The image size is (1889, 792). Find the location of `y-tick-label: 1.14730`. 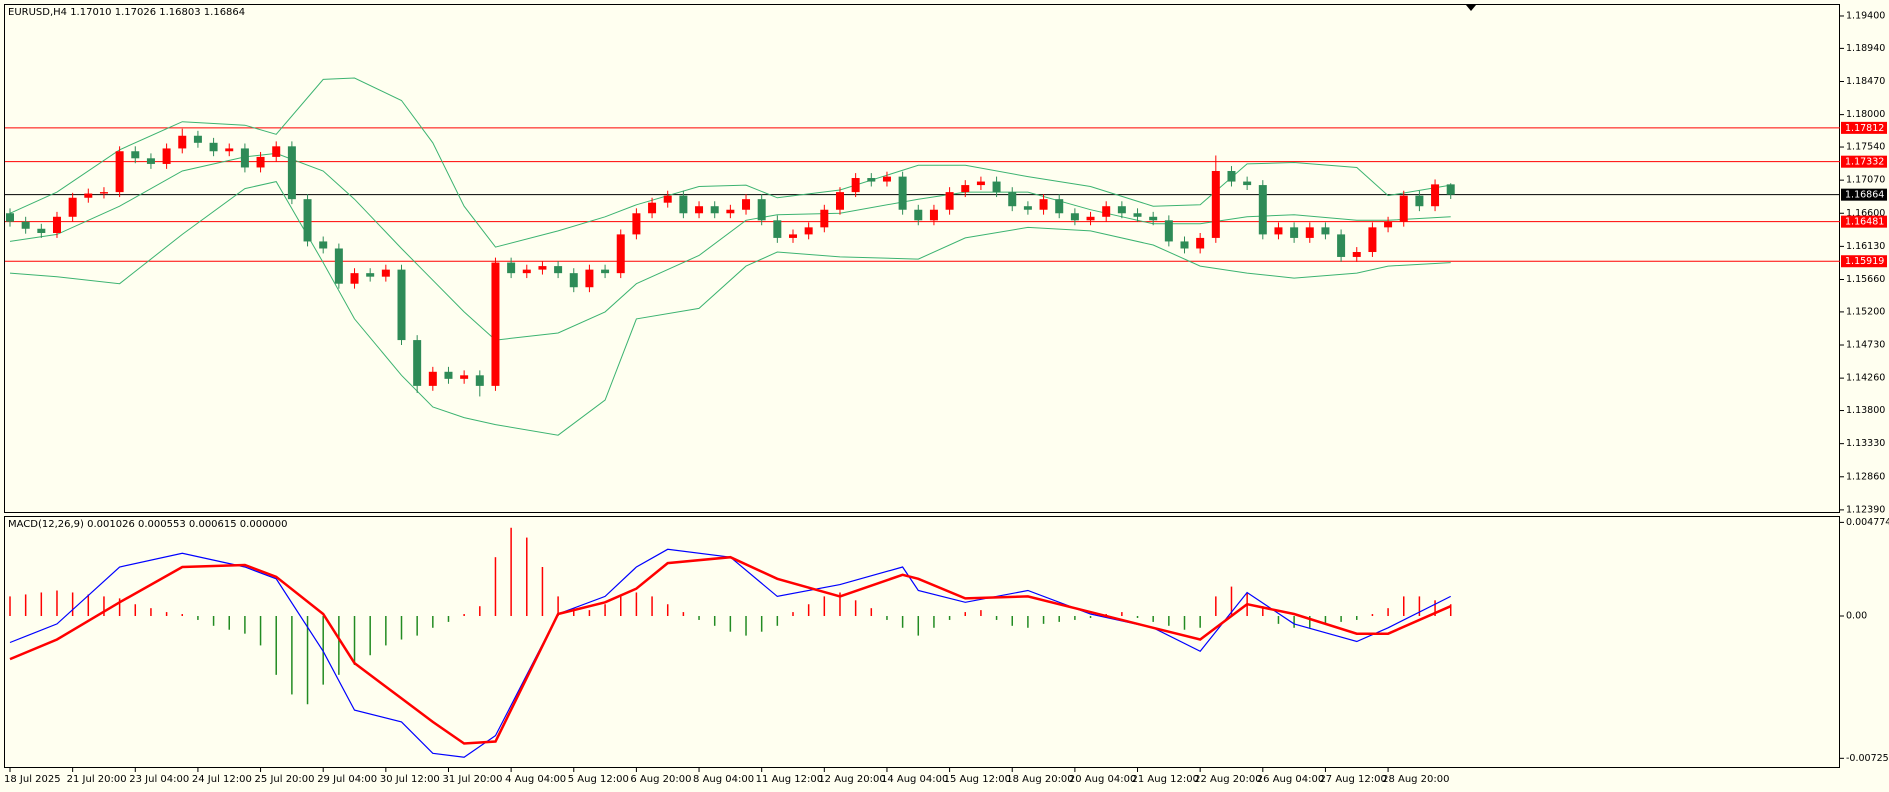

y-tick-label: 1.14730 is located at coordinates (1865, 345).